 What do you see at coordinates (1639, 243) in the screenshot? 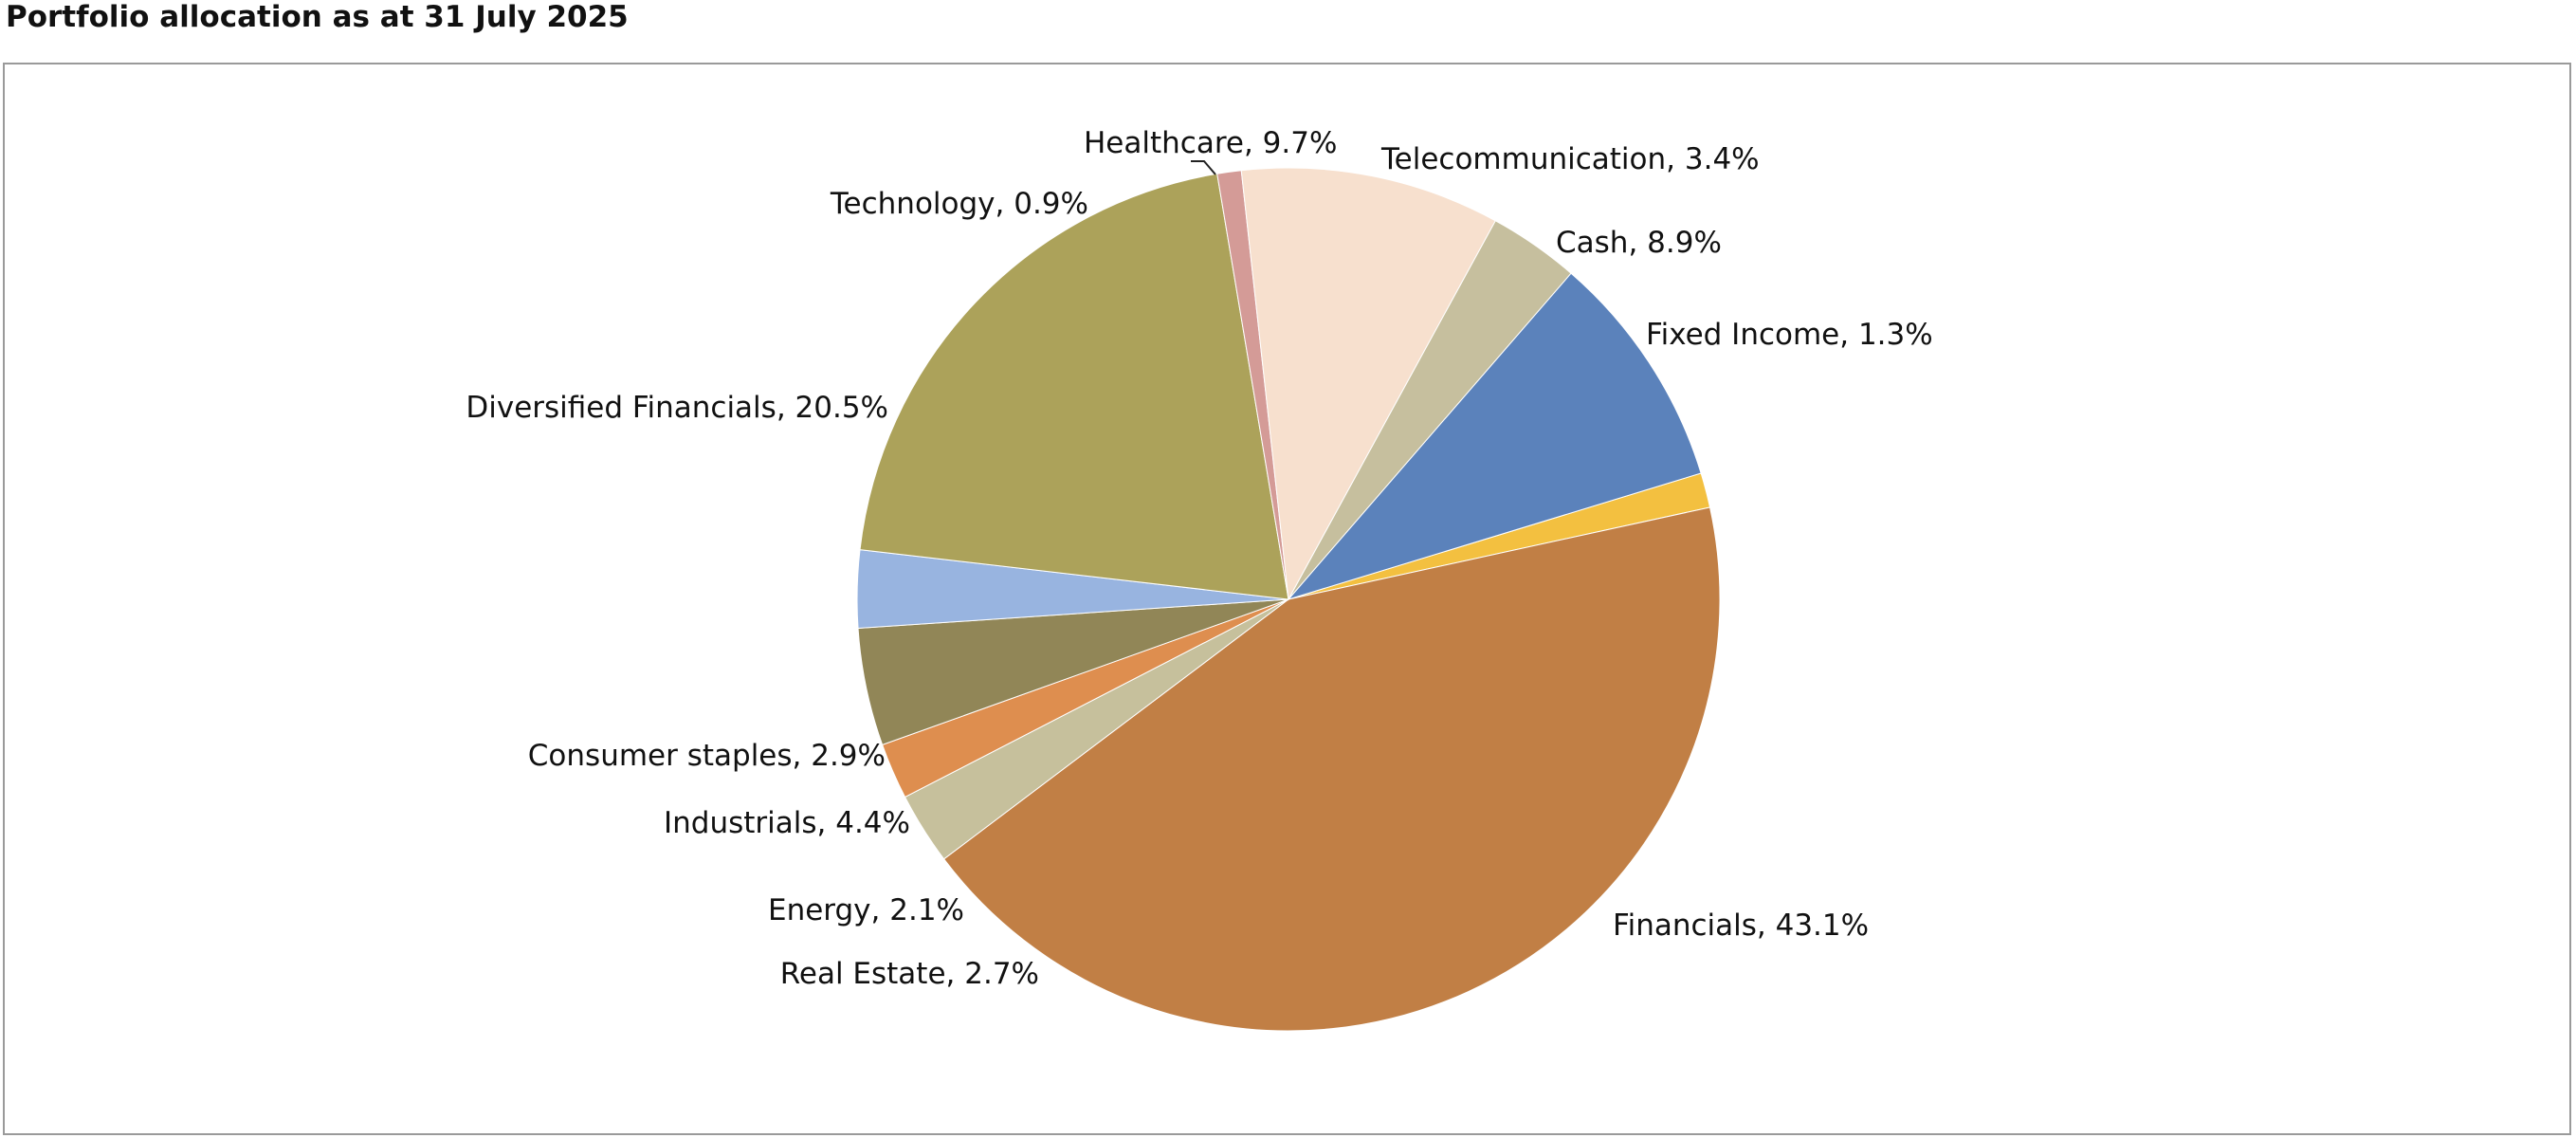
I see `data-label-cash: Cash, 8.9%` at bounding box center [1639, 243].